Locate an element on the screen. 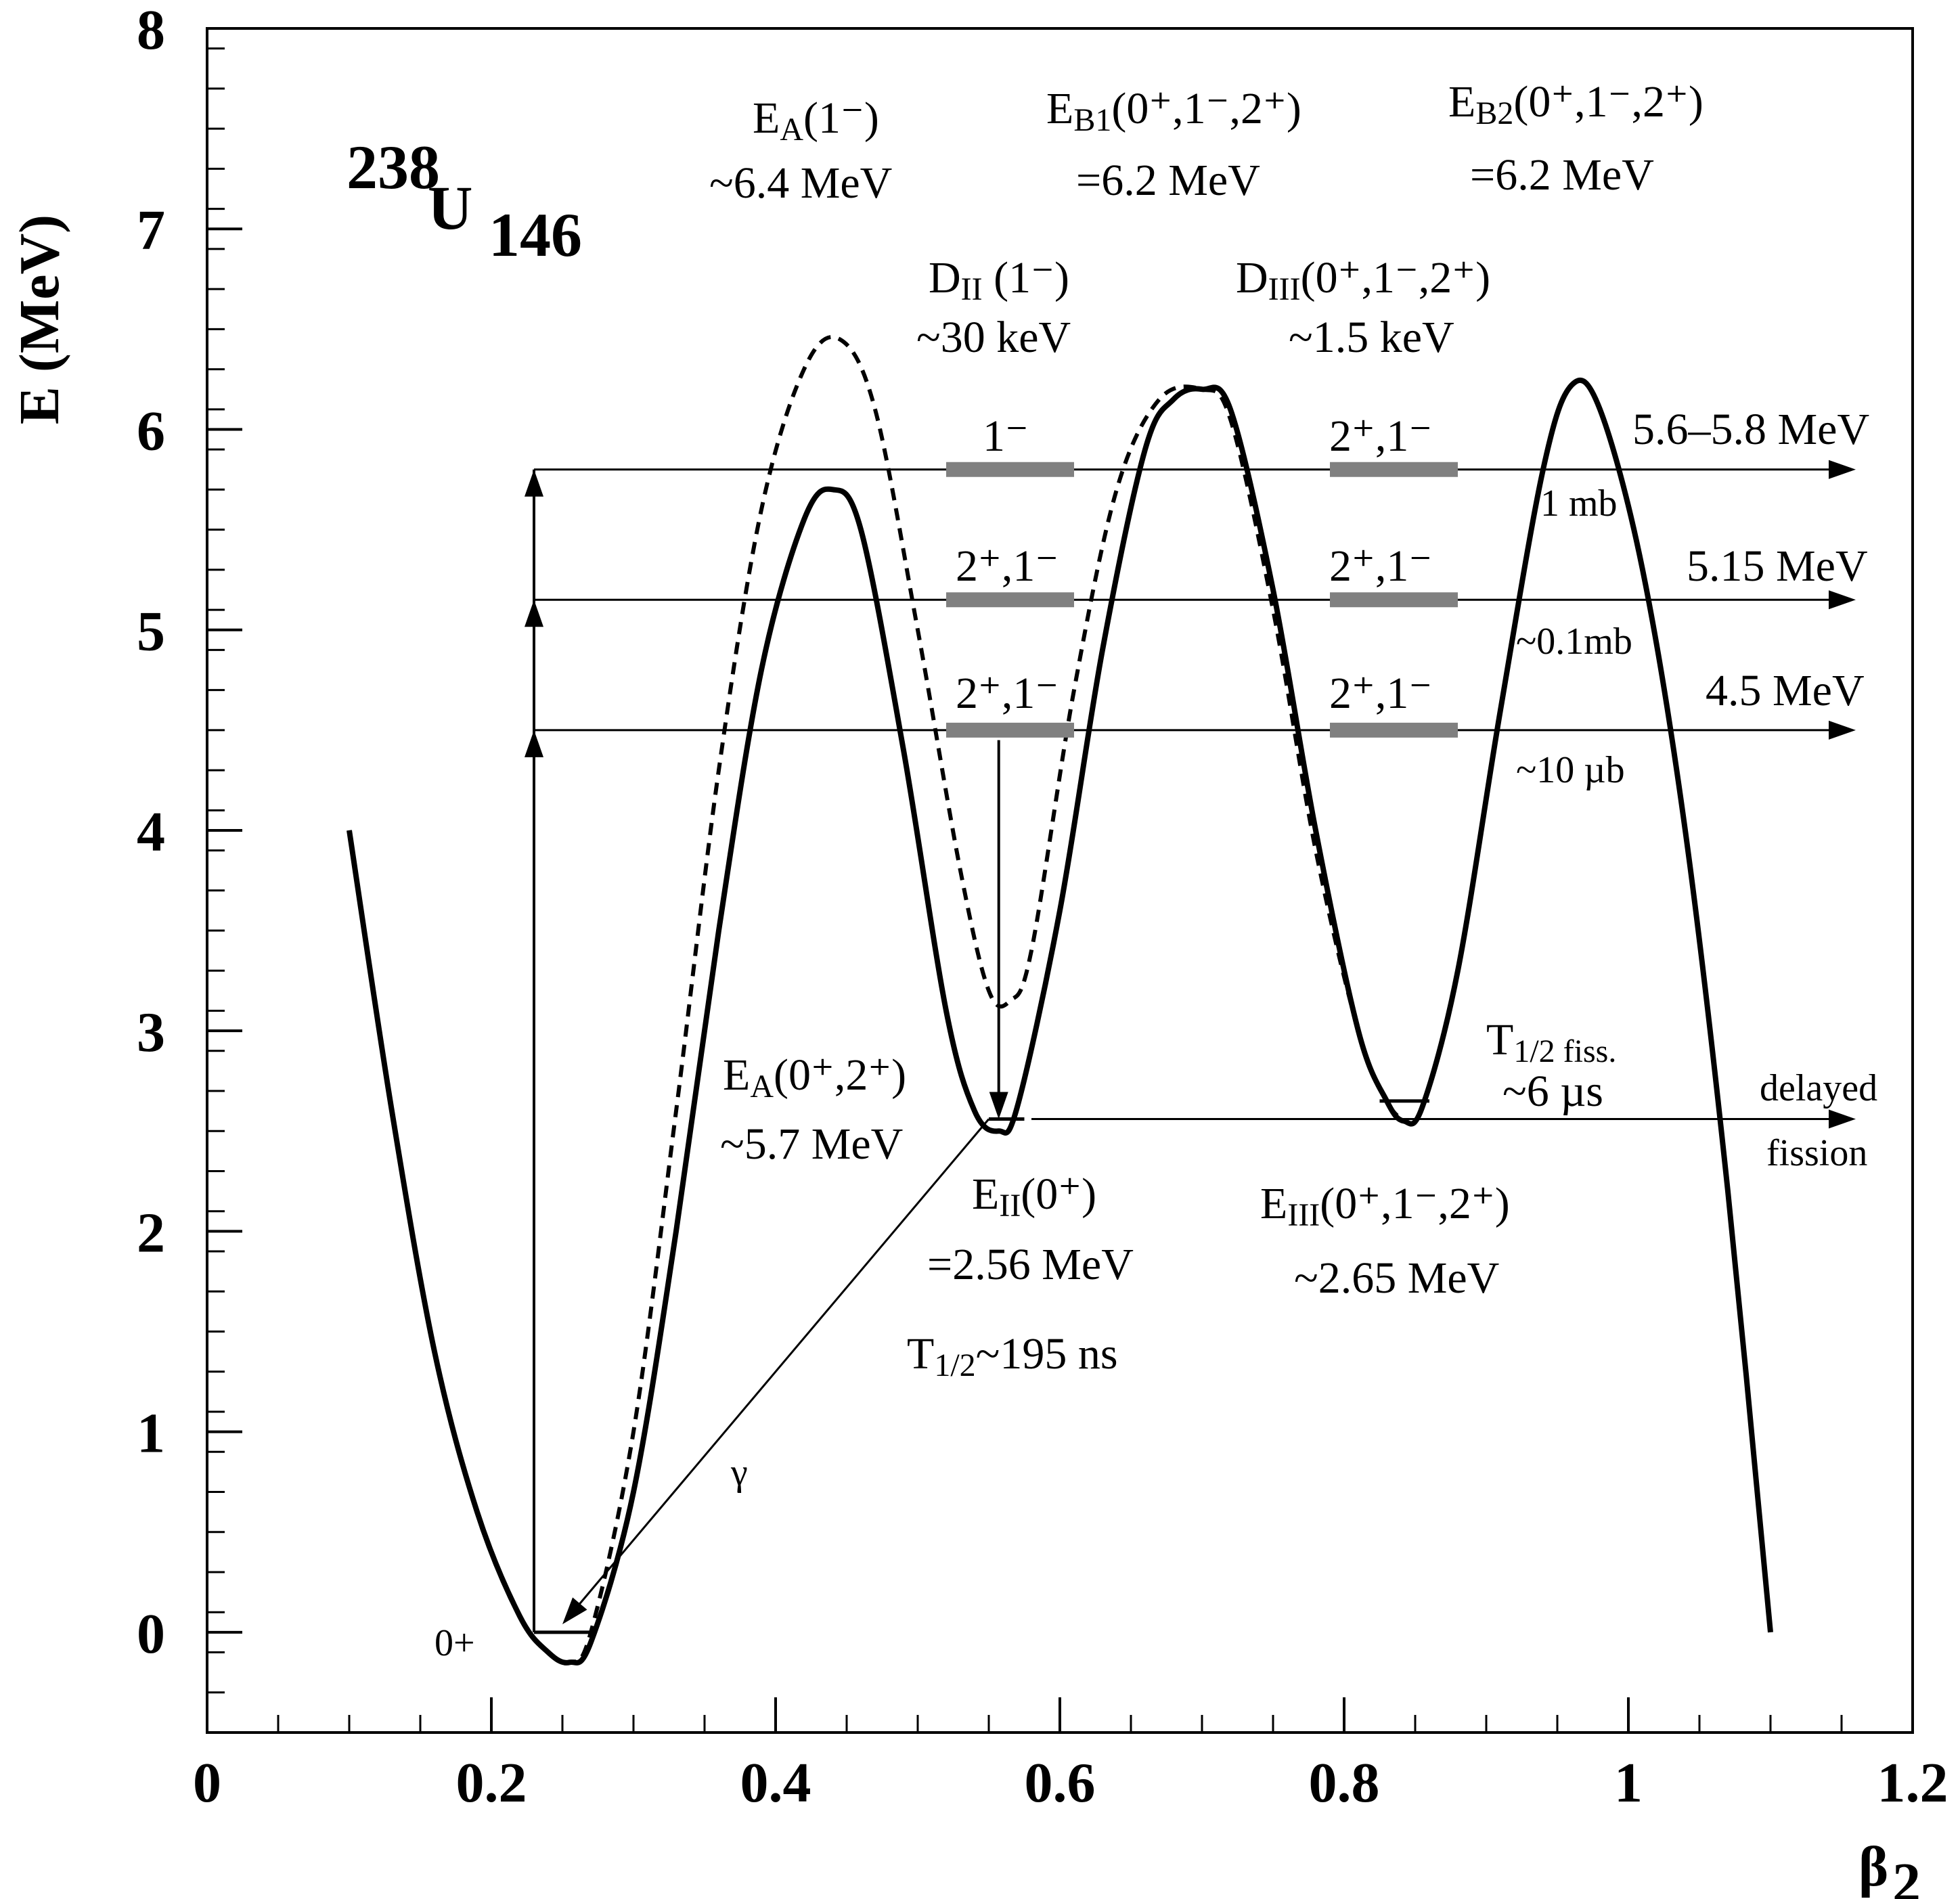 This screenshot has width=1960, height=1899. eb1-label: EB1(0⁺,1⁻,2⁺) is located at coordinates (1173, 111).